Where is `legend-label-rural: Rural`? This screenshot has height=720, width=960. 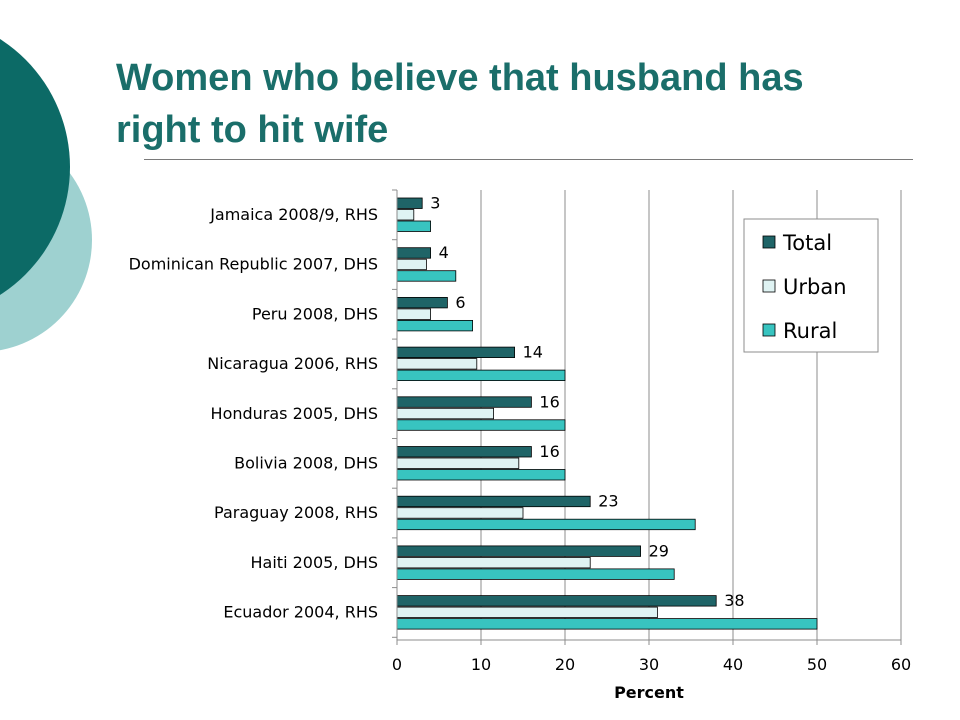
legend-label-rural: Rural is located at coordinates (810, 331).